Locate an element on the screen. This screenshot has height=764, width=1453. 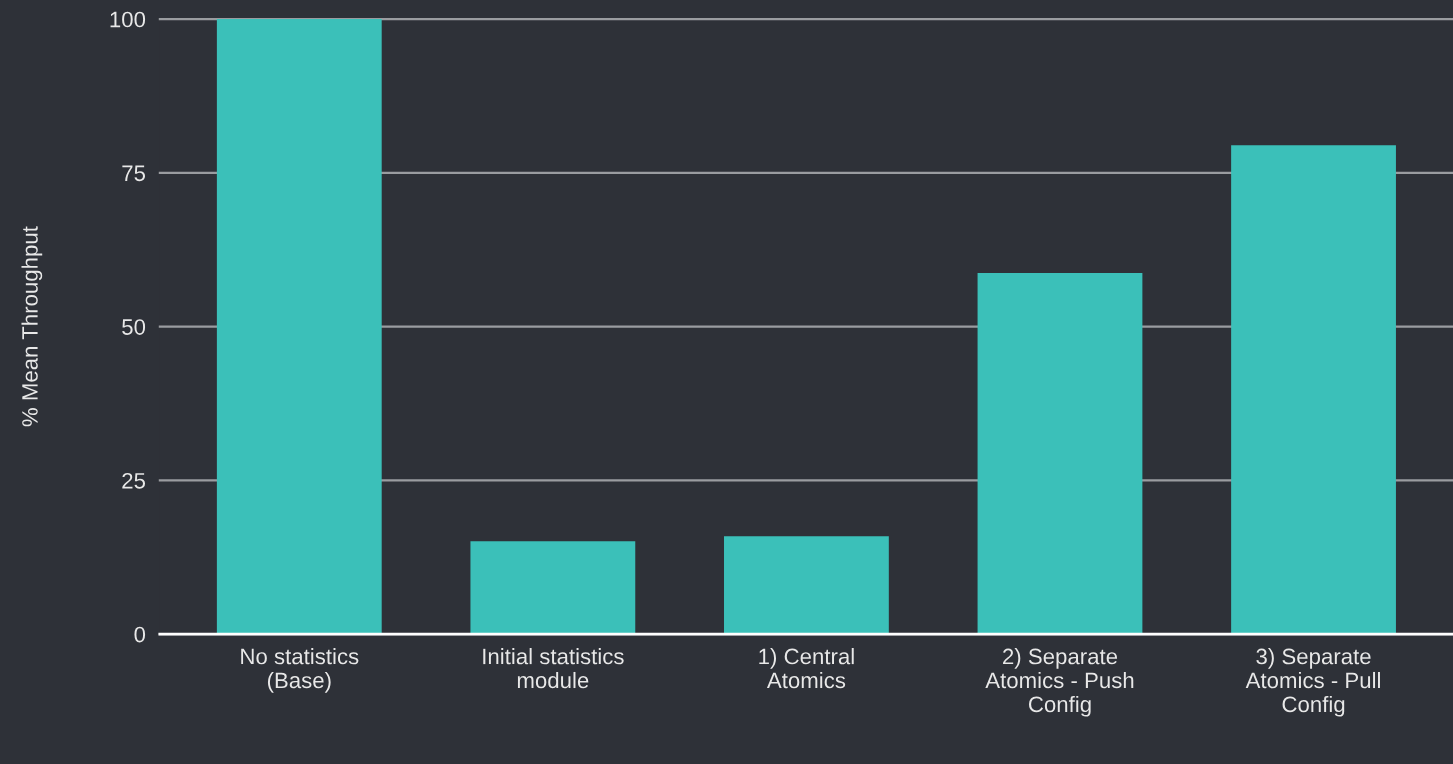
x-tick-label: 3) Separate Atomics - Pull Config is located at coordinates (1312, 682).